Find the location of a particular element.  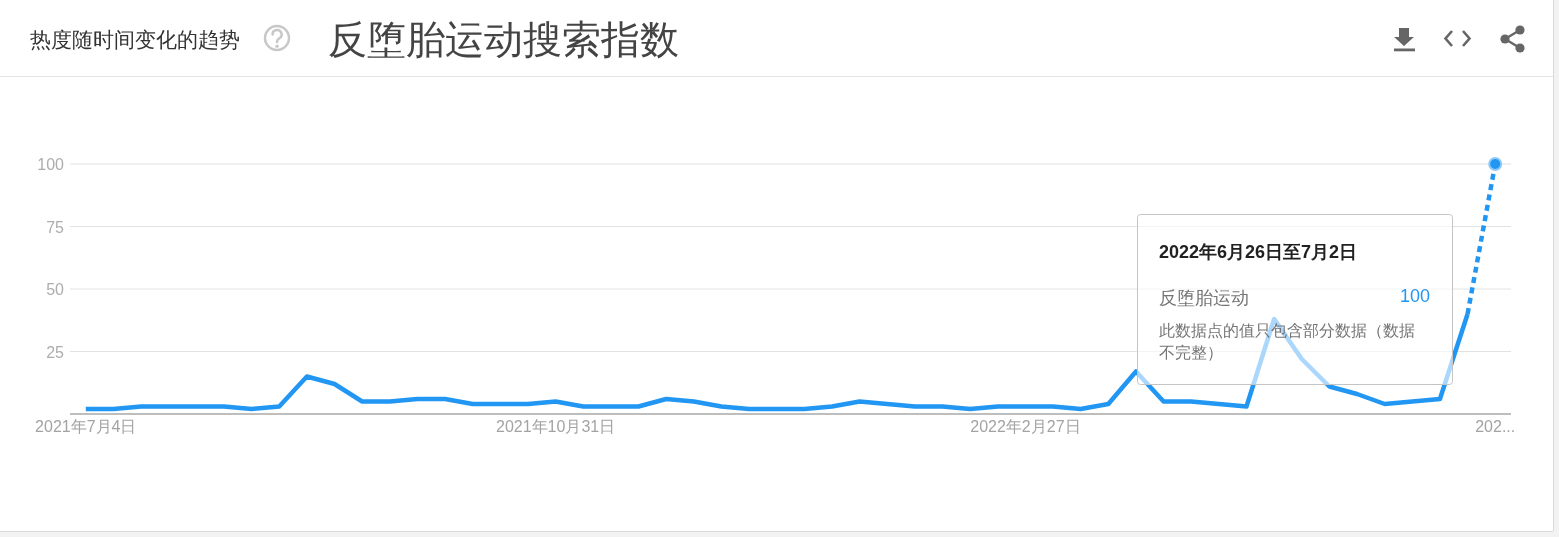

subtitle: 热度随时间变化的趋势 is located at coordinates (135, 39).